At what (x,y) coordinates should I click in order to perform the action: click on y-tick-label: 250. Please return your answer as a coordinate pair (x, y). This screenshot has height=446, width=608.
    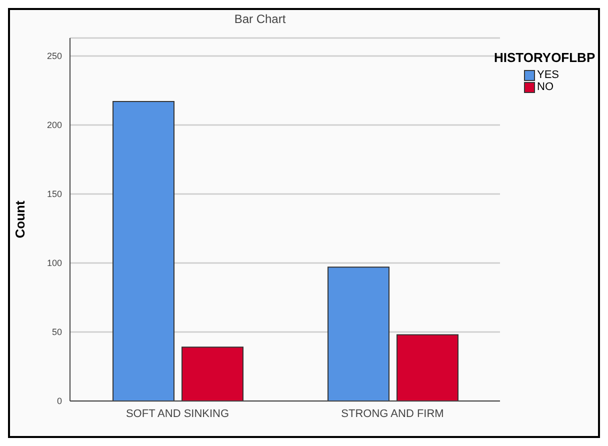
    Looking at the image, I should click on (54, 56).